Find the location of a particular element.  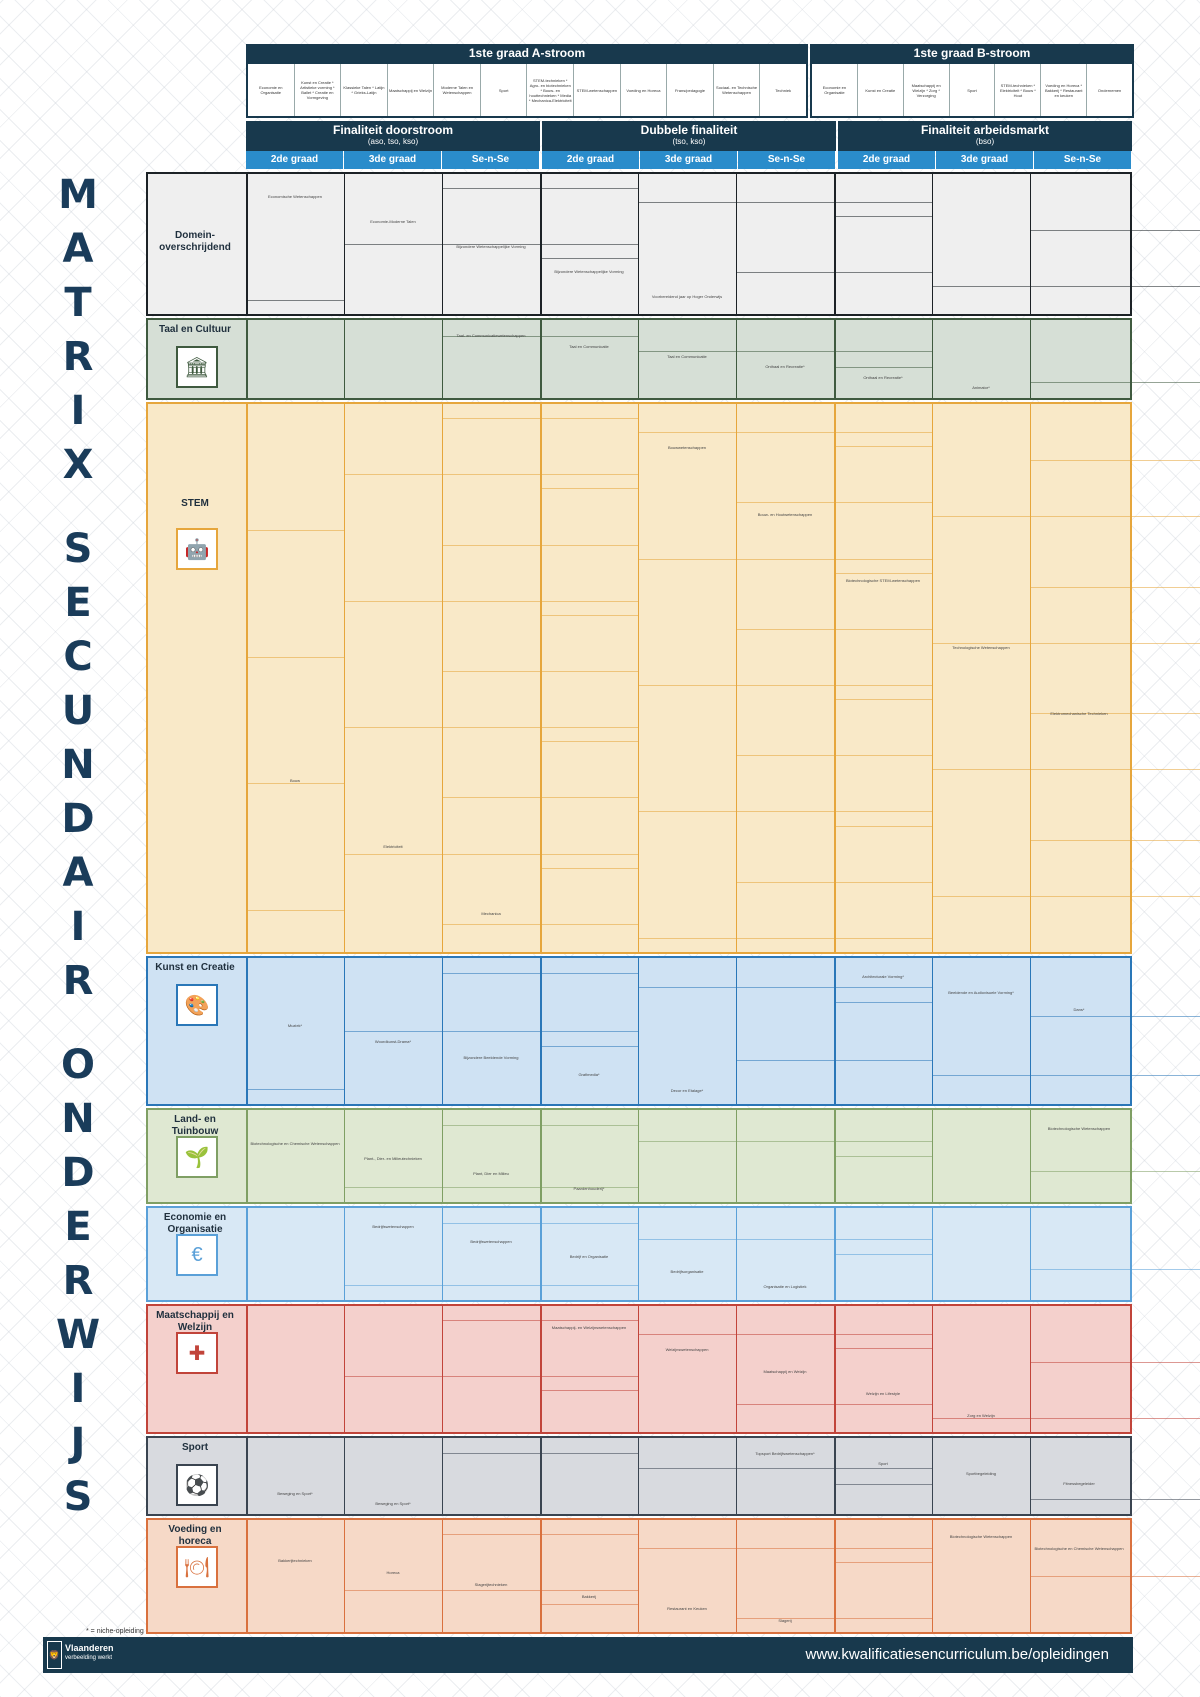

domain-label: Economie en Organisatie is located at coordinates (195, 1223).